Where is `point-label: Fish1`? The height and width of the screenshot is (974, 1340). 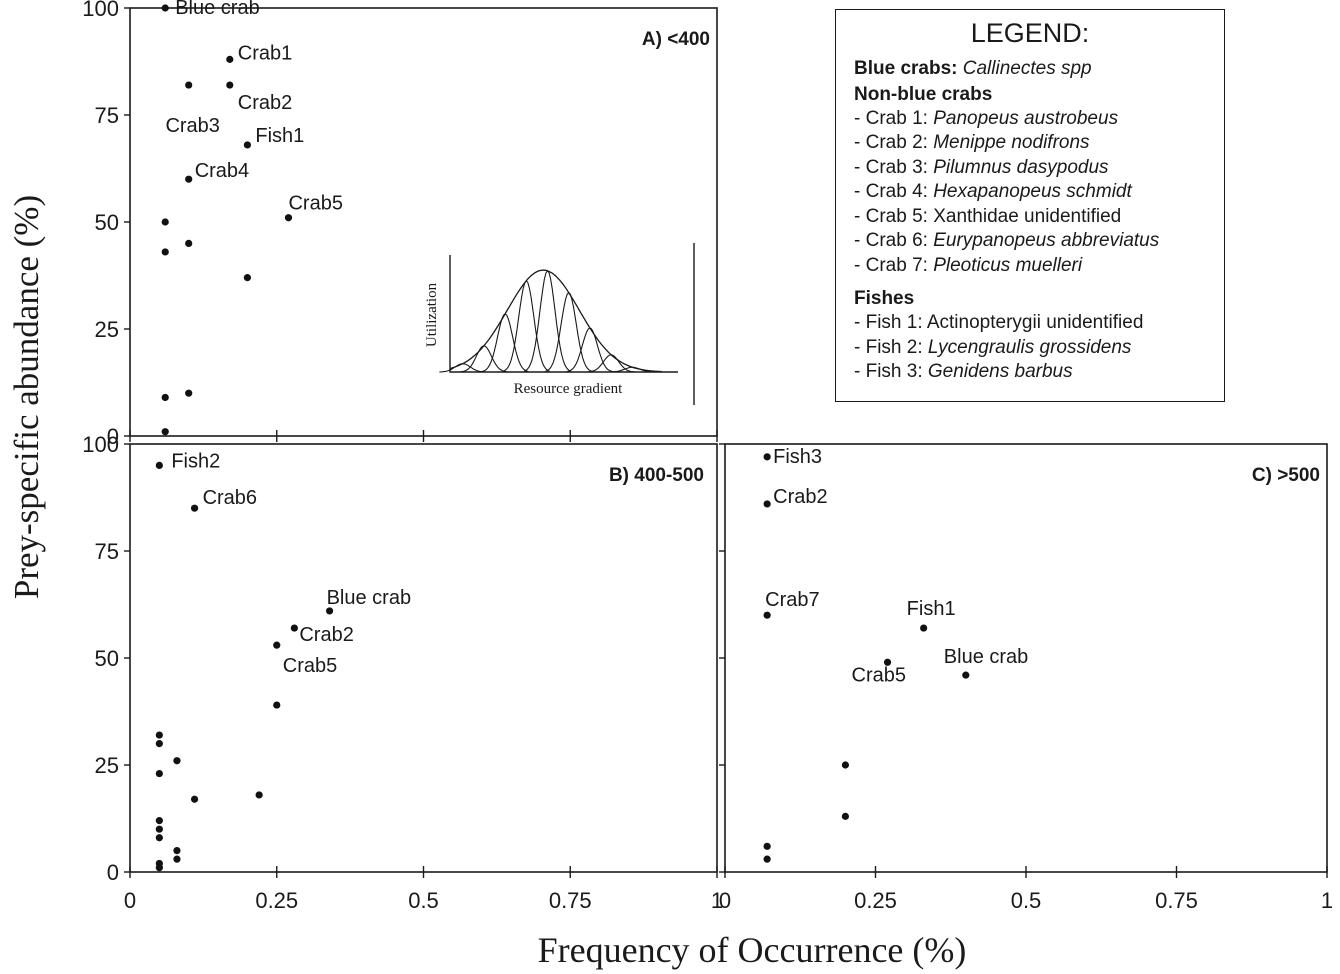 point-label: Fish1 is located at coordinates (279, 136).